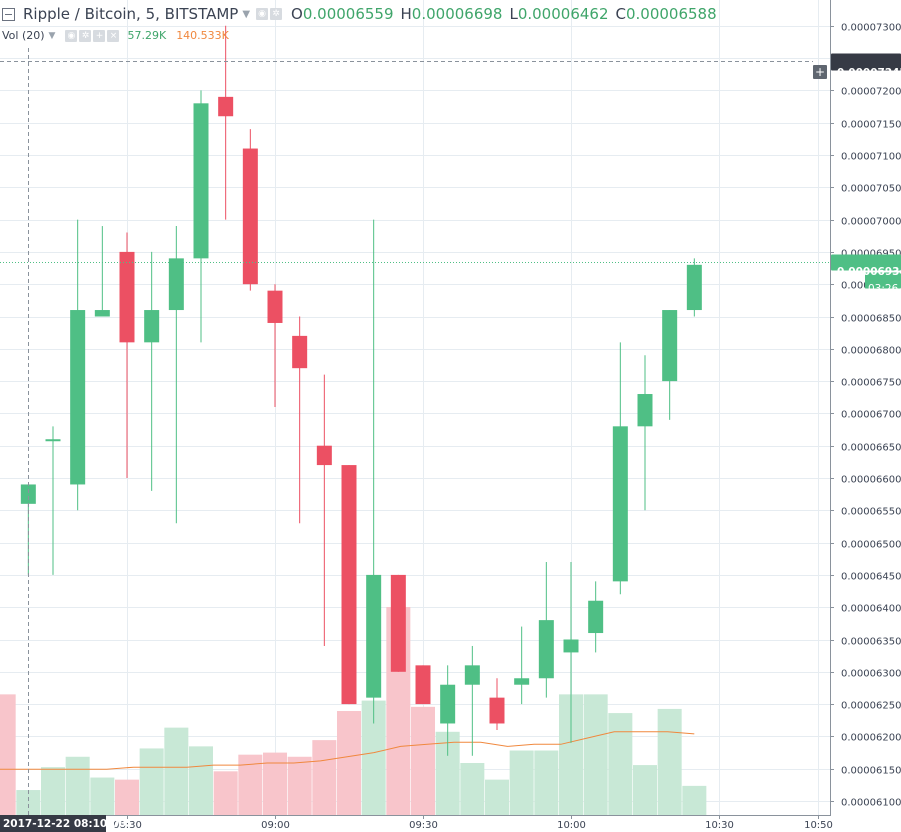 The width and height of the screenshot is (901, 832). I want to click on price-tick-label: 0.00006350, so click(871, 642).